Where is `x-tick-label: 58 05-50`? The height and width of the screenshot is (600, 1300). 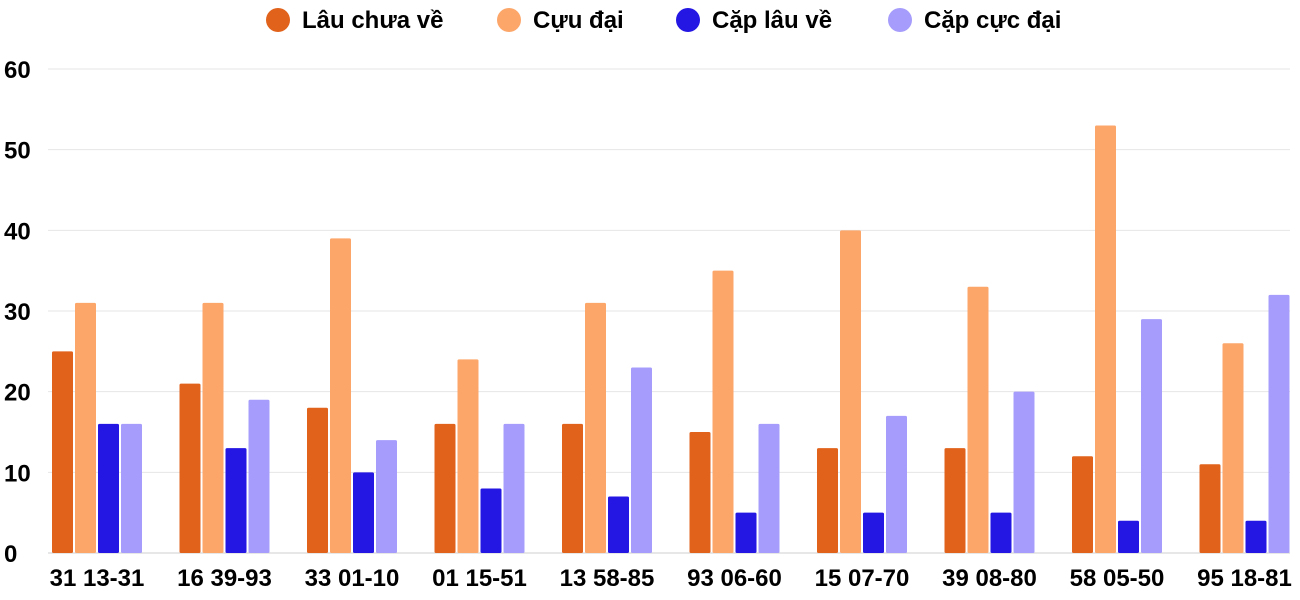 x-tick-label: 58 05-50 is located at coordinates (1117, 578).